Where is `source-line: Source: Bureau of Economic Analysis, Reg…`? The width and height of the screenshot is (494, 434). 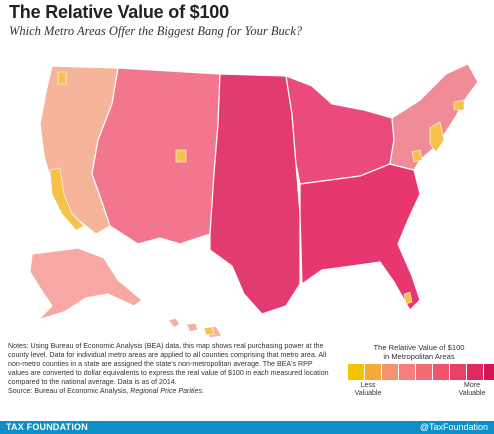
source-line: Source: Bureau of Economic Analysis, Reg… is located at coordinates (169, 391).